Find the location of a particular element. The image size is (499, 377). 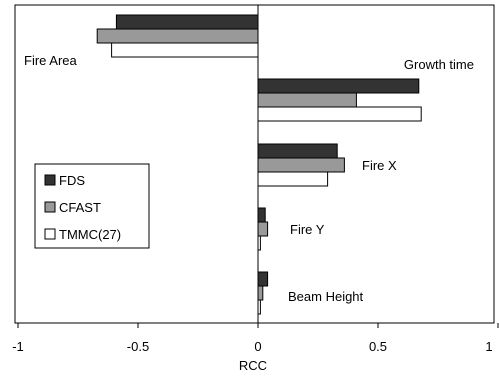

x-axis-ticks: -1 -0.5 0 0.5 1 is located at coordinates (255, 338).